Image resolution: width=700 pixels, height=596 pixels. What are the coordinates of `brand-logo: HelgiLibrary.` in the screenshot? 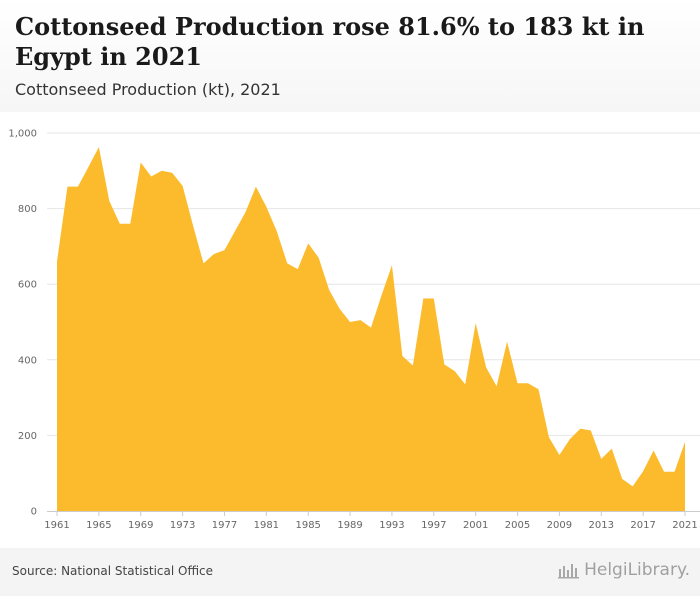 It's located at (624, 570).